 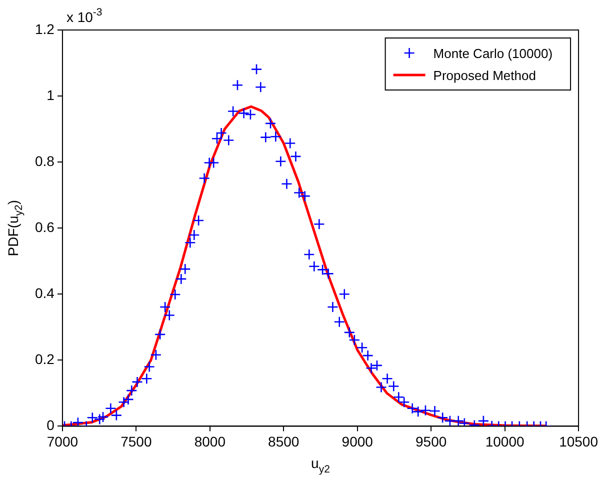 What do you see at coordinates (504, 441) in the screenshot?
I see `x-tick-label: 10000` at bounding box center [504, 441].